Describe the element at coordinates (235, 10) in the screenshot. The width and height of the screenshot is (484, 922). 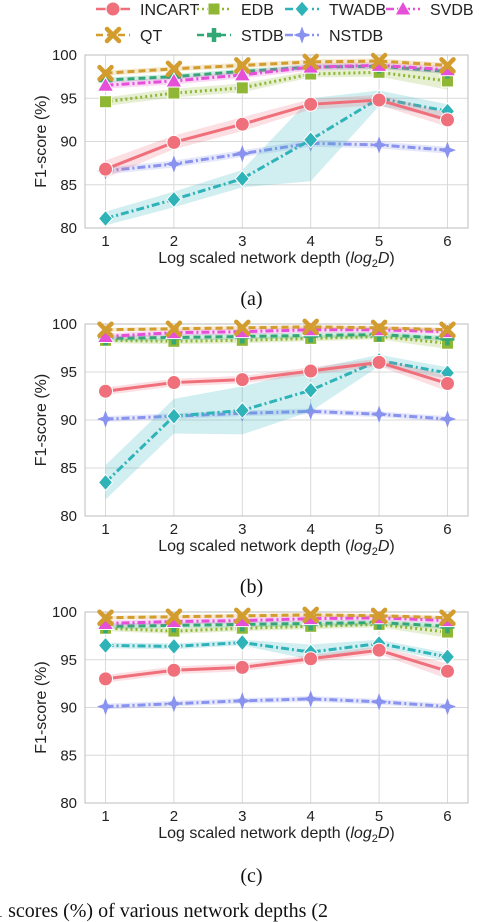
I see `legend-item-edb: EDB` at that location.